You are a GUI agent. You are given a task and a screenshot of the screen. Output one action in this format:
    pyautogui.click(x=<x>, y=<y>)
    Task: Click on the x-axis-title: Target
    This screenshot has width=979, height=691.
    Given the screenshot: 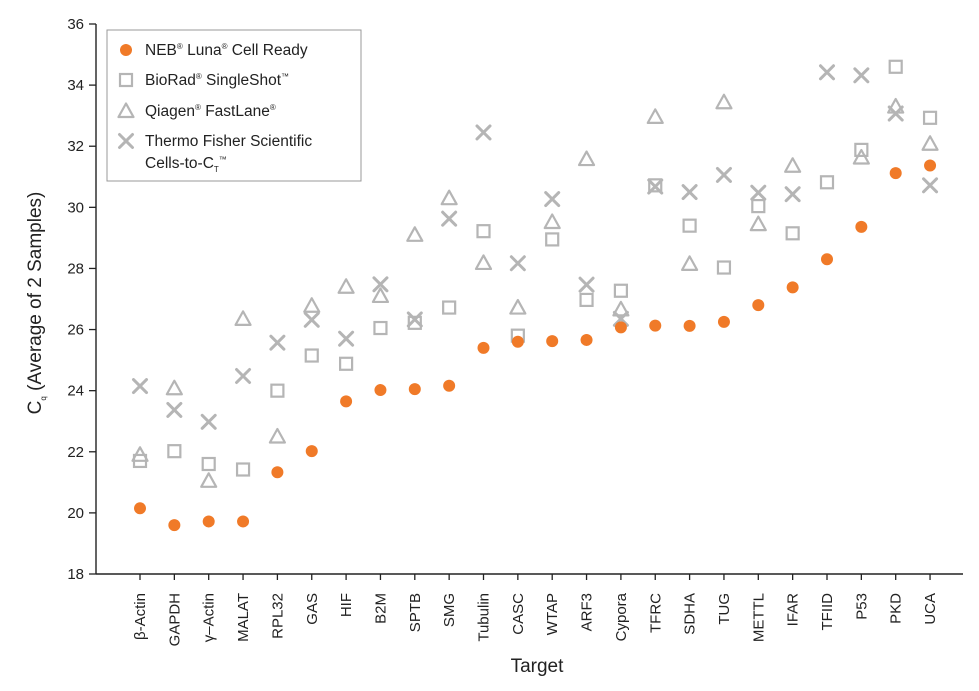 What is the action you would take?
    pyautogui.click(x=538, y=666)
    